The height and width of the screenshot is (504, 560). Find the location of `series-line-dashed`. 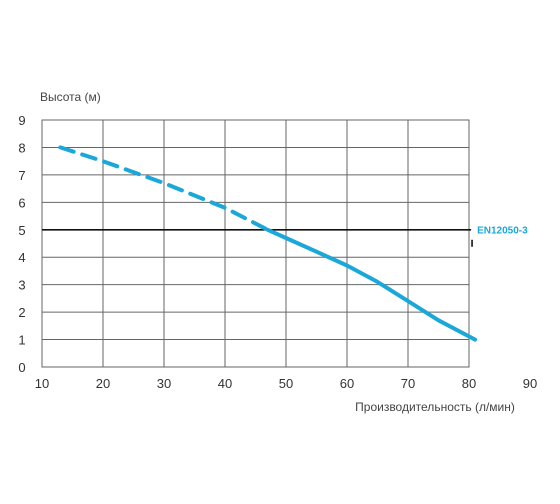

series-line-dashed is located at coordinates (164, 188).